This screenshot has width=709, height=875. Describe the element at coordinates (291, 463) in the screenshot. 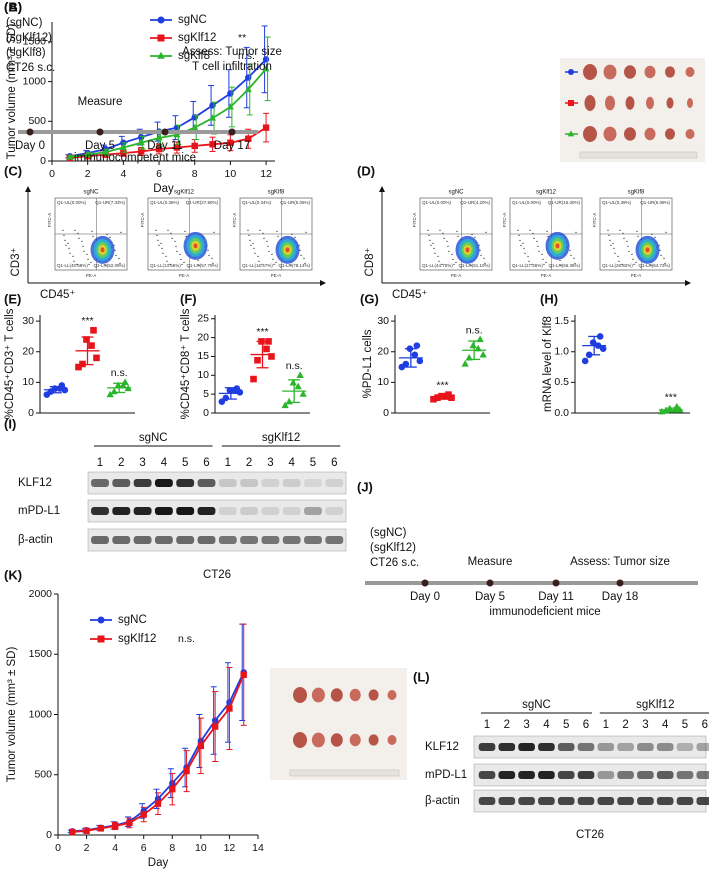

I see `lane-number: 4` at that location.